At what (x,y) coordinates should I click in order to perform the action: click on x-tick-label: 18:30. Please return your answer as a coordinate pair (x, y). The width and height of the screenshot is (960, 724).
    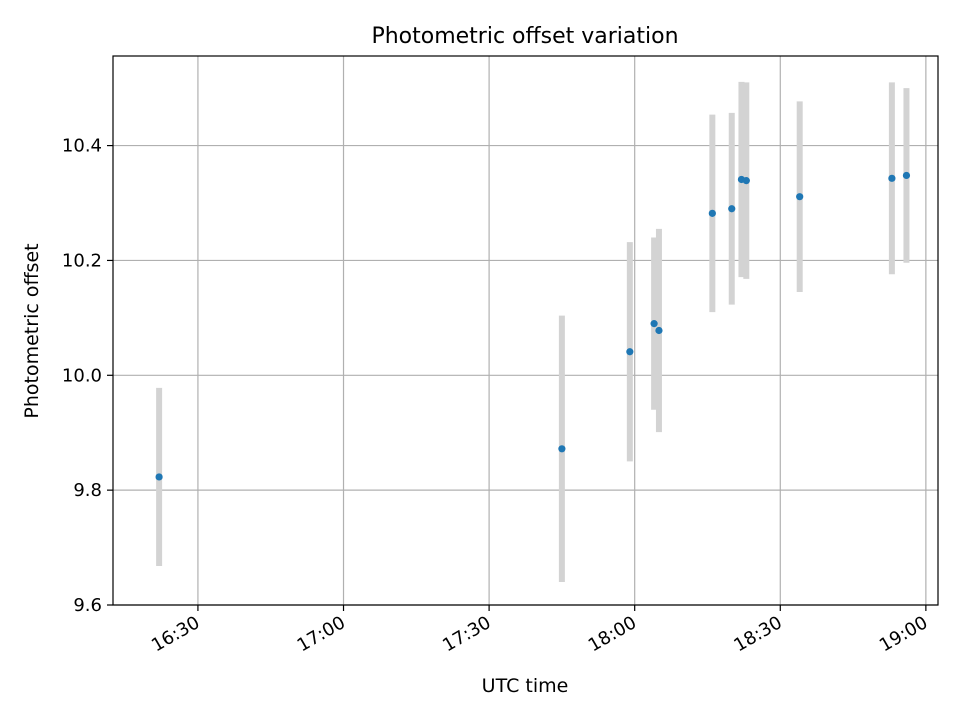
    Looking at the image, I should click on (757, 634).